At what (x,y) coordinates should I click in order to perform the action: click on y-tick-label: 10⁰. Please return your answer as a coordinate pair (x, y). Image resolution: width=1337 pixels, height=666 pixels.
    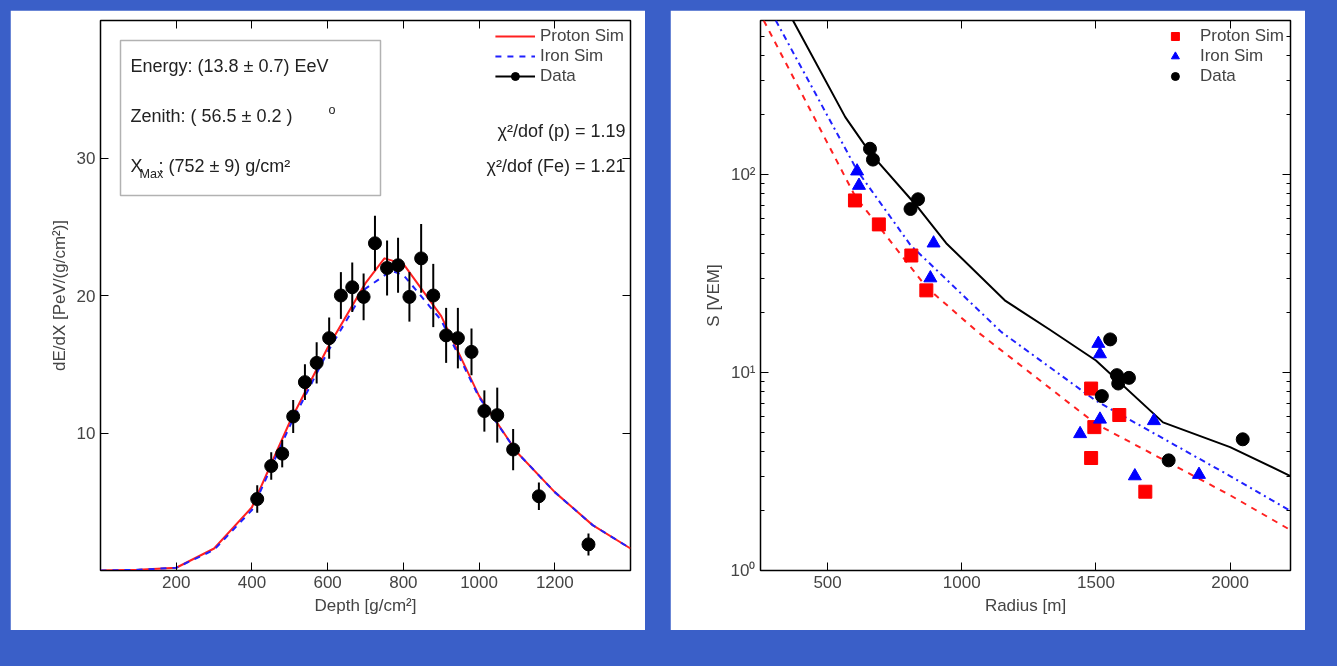
    Looking at the image, I should click on (743, 570).